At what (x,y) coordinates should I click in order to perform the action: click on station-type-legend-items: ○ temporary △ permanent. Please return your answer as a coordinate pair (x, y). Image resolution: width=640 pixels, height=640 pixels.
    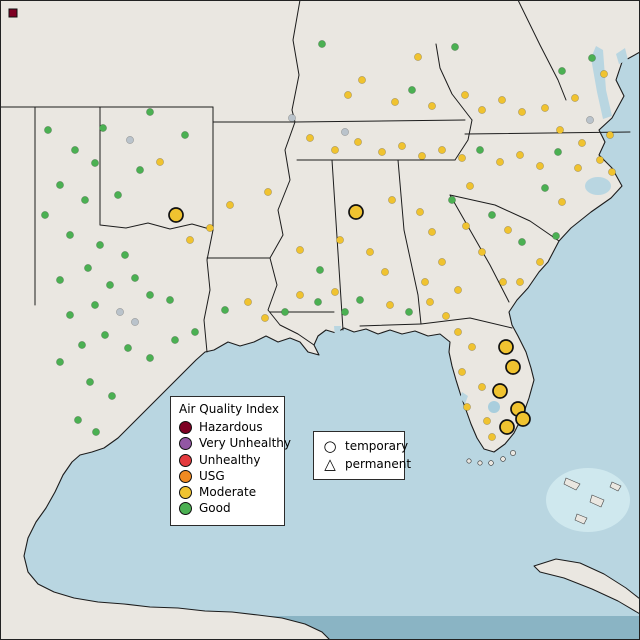
    Looking at the image, I should click on (366, 456).